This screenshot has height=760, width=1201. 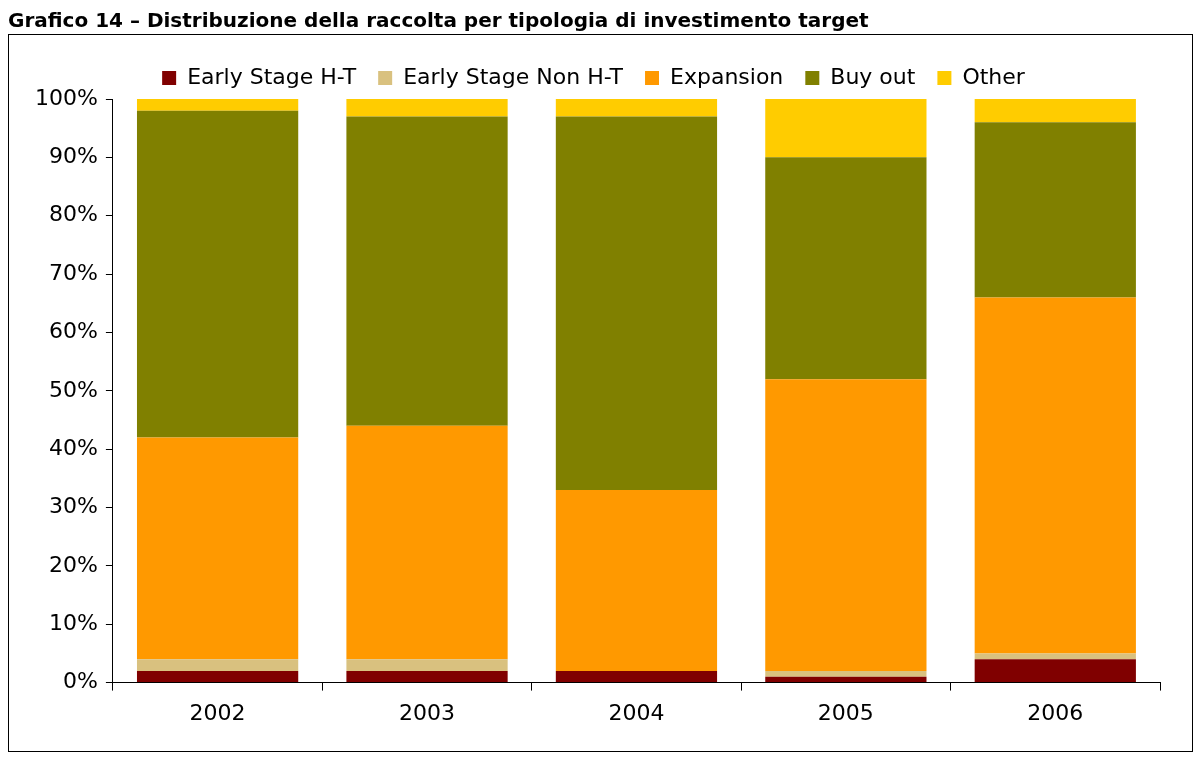 I want to click on y-tick-label: 30%, so click(x=73, y=506).